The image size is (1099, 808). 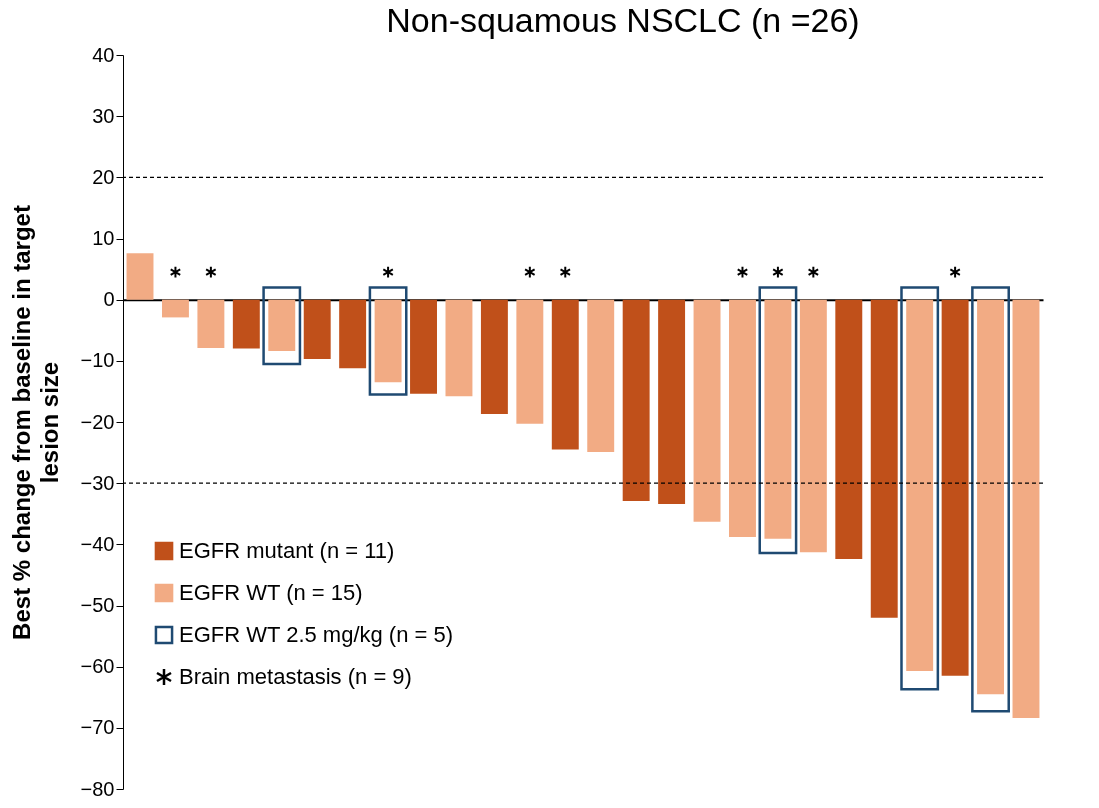 What do you see at coordinates (97, 543) in the screenshot?
I see `y-tick-label: −40` at bounding box center [97, 543].